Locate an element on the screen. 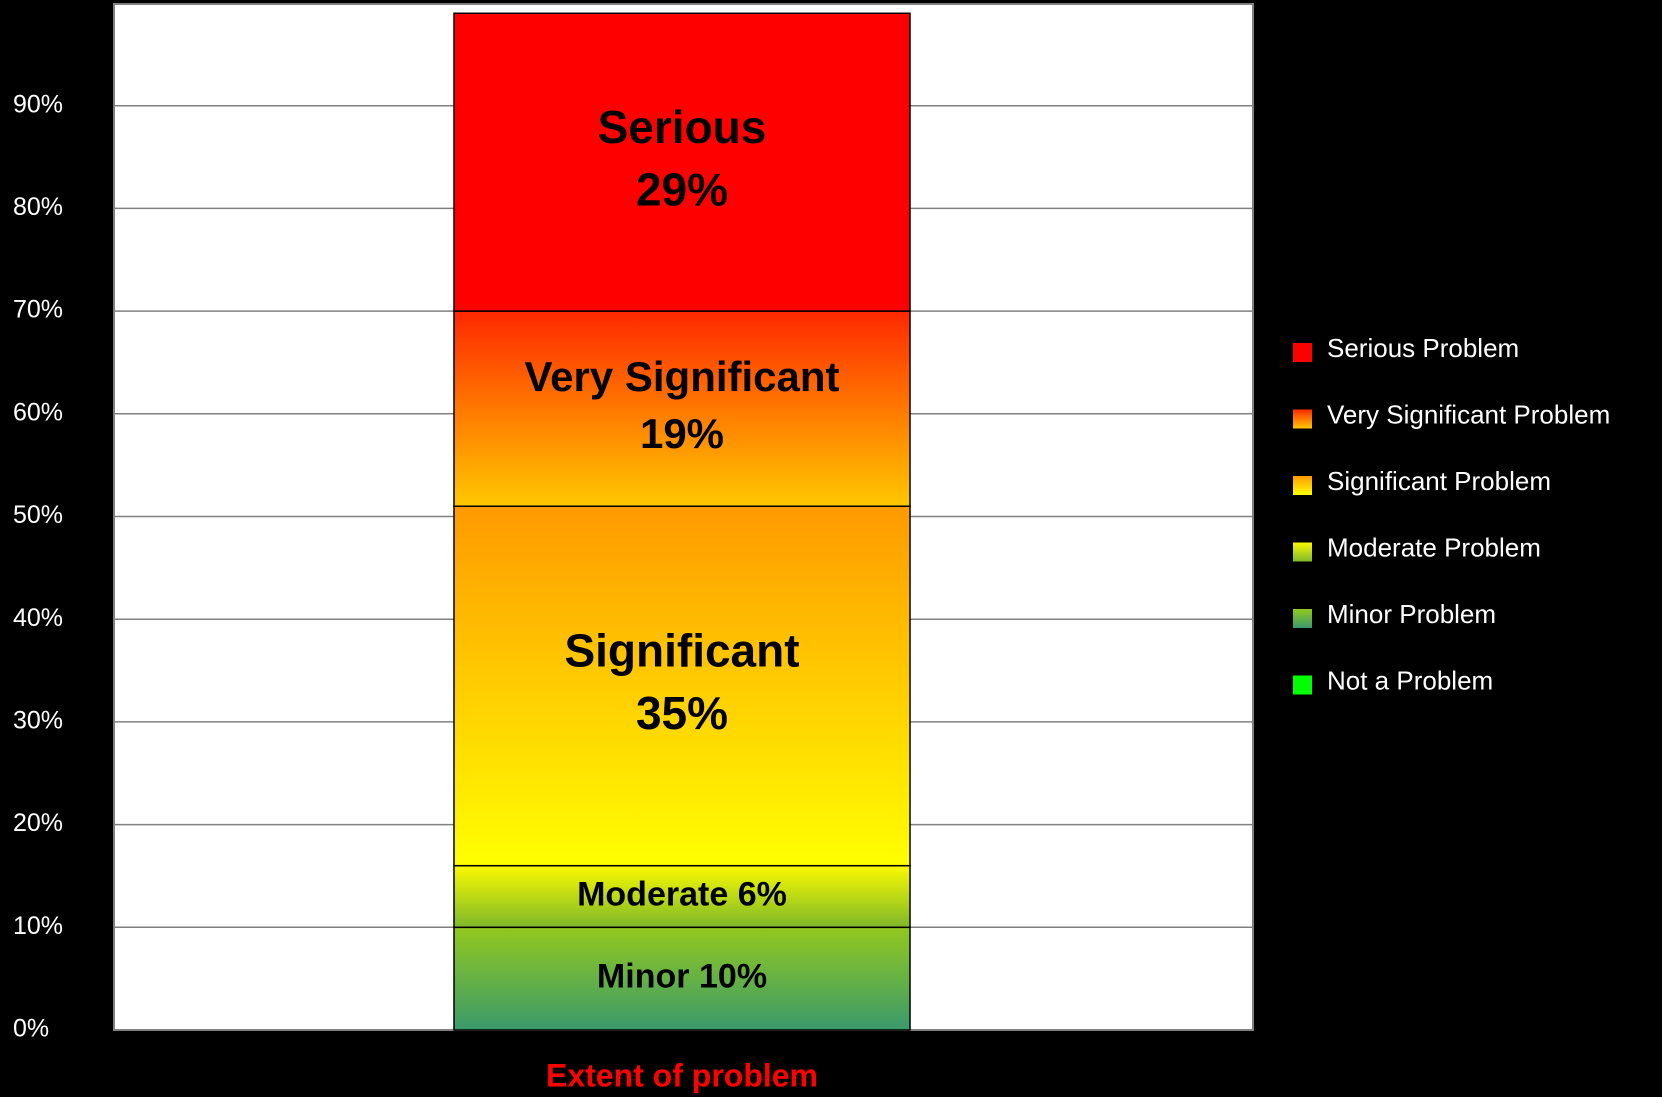  y-tick-label: 60% is located at coordinates (38, 412).